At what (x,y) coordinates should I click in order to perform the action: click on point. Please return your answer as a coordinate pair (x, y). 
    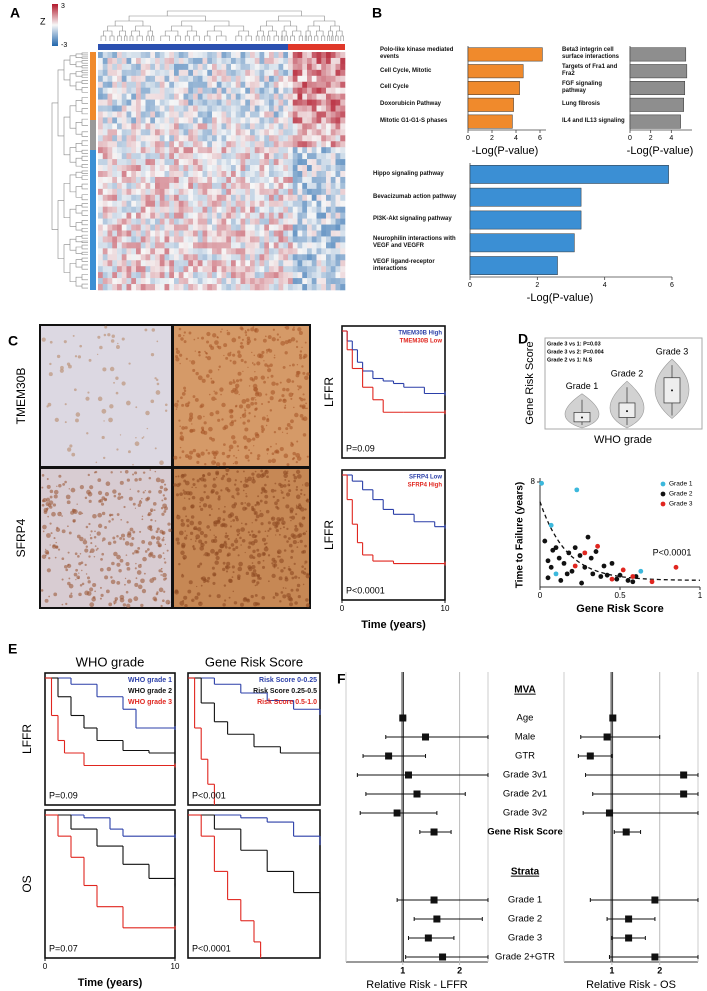
    Looking at the image, I should click on (572, 571).